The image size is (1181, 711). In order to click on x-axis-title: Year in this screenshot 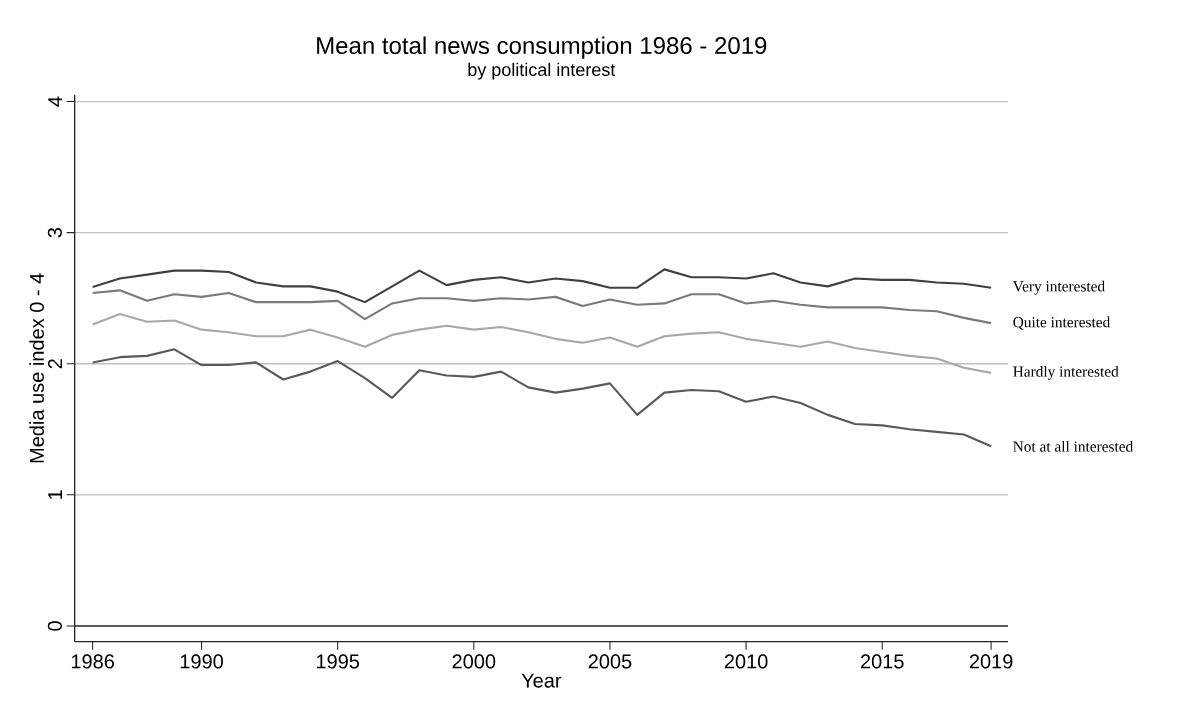, I will do `click(541, 680)`.